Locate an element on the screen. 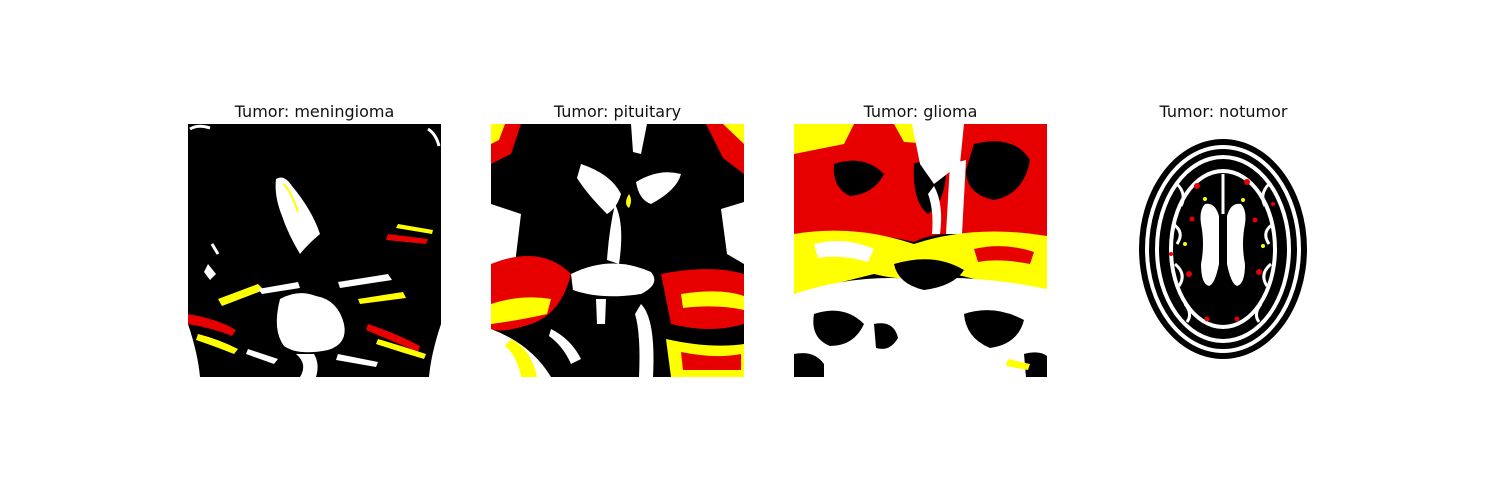 This screenshot has width=1500, height=500. mri-scan-pituitary is located at coordinates (617, 250).